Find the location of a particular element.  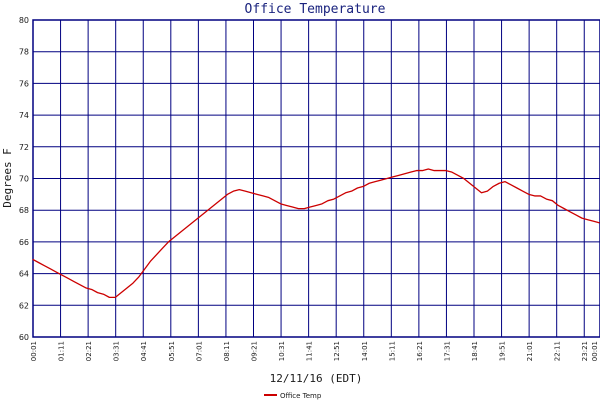

y-tick-label: 60 is located at coordinates (24, 337).